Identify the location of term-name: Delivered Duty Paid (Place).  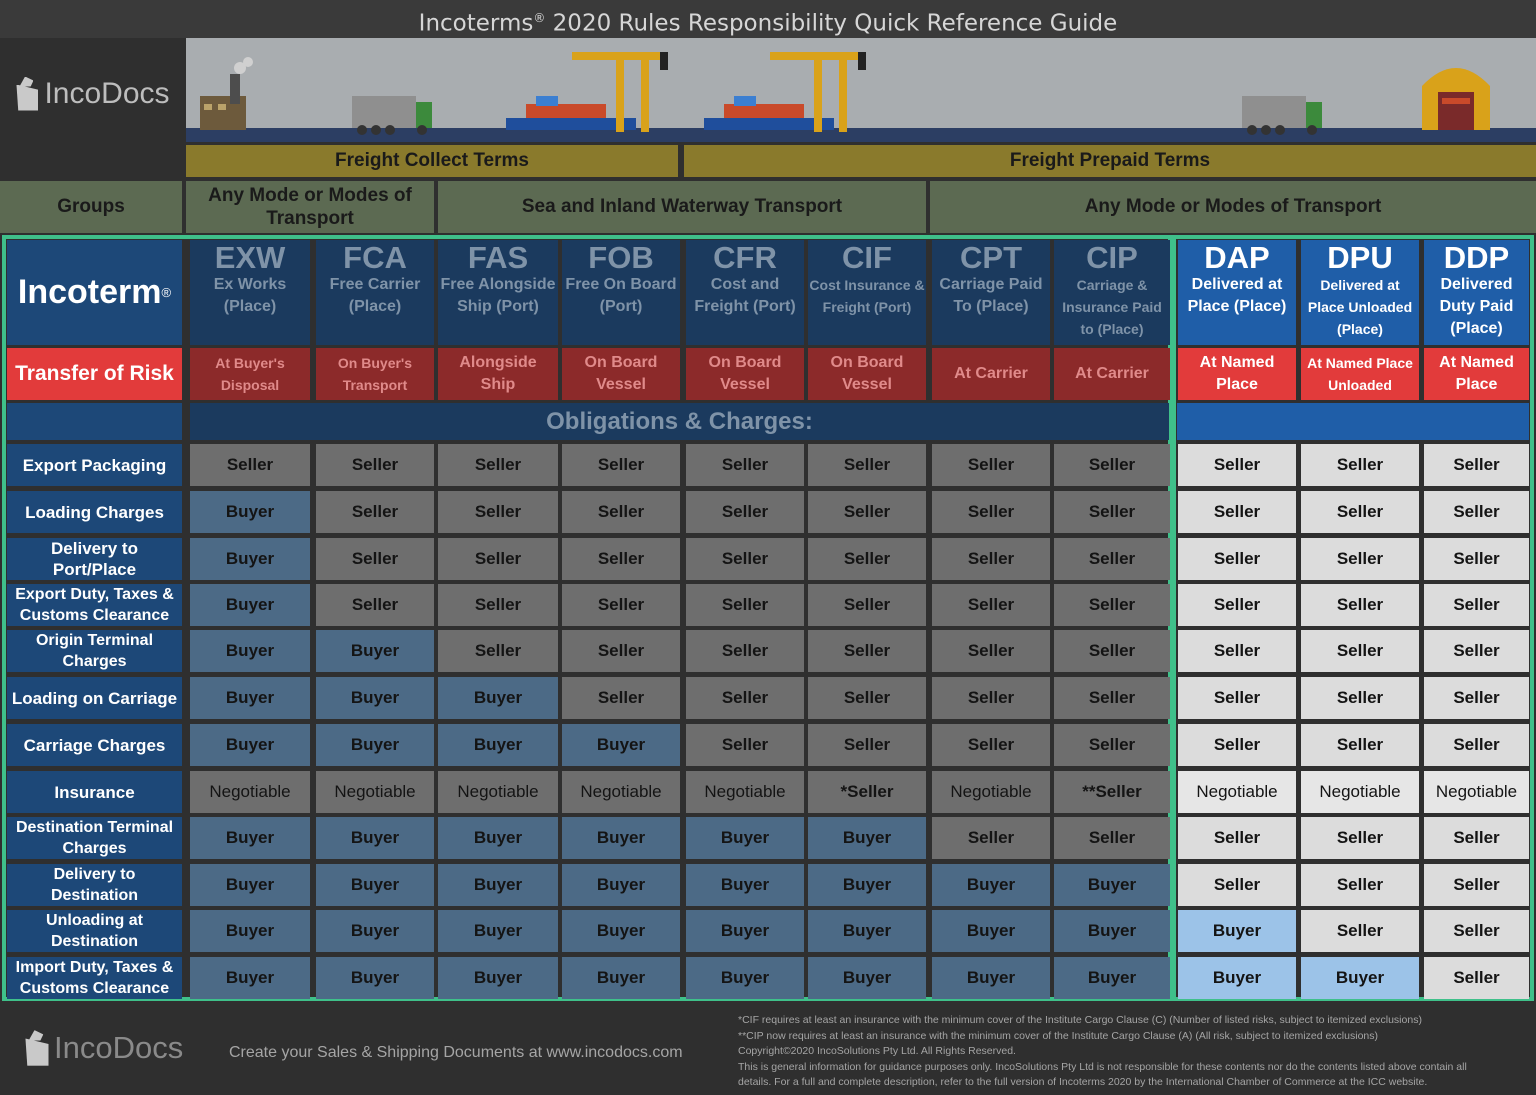
(1476, 306).